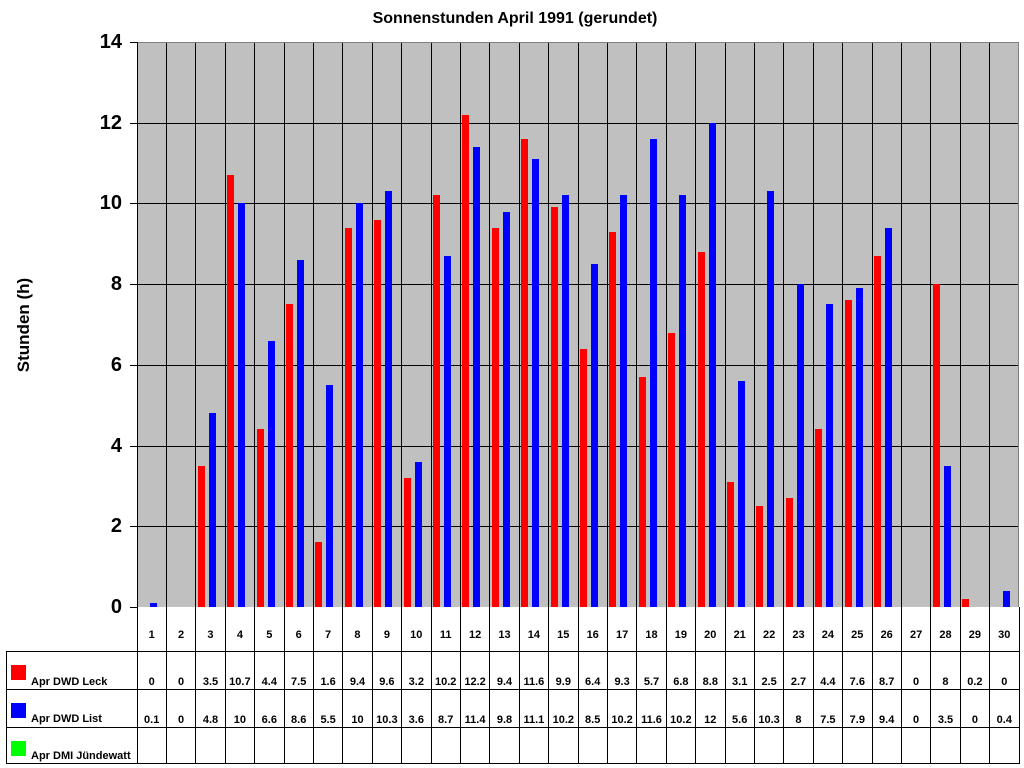  I want to click on table-header-day: 10, so click(416, 635).